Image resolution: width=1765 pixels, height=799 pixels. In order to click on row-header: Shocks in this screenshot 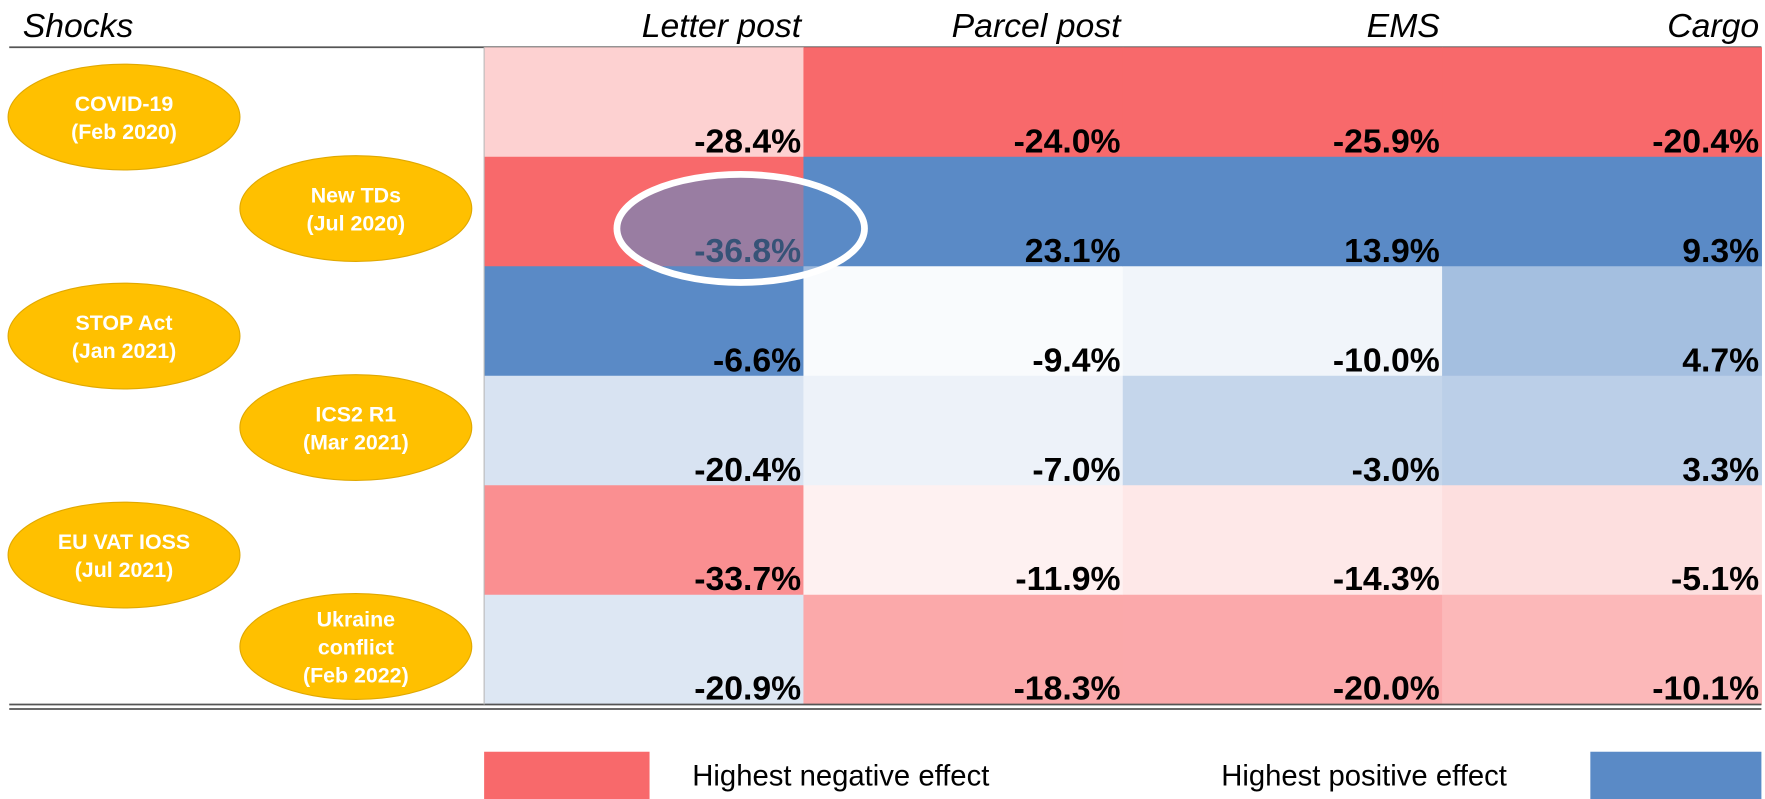, I will do `click(78, 26)`.